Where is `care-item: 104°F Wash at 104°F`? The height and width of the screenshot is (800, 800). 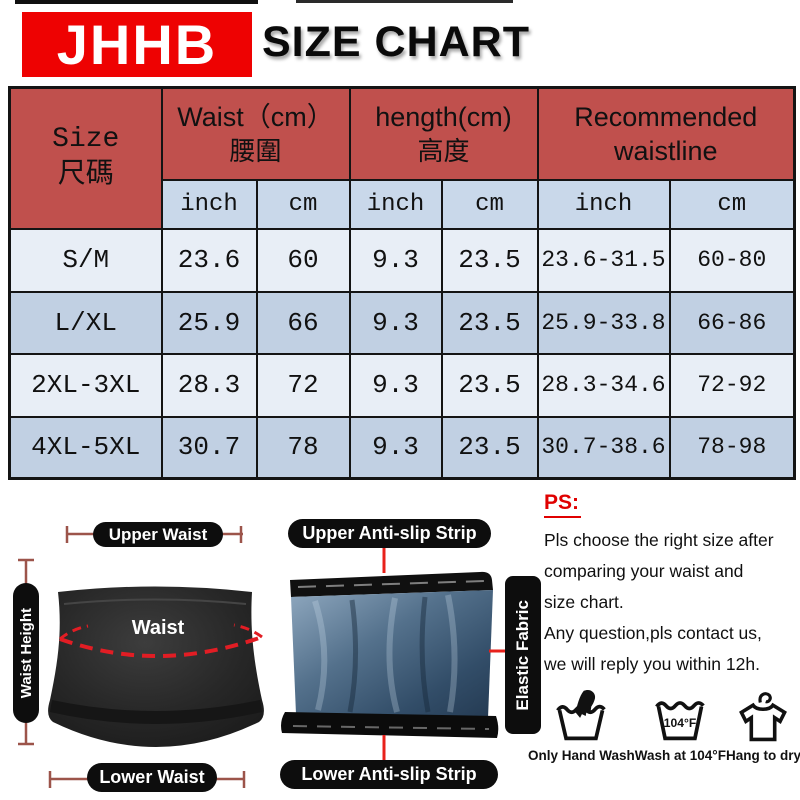 care-item: 104°F Wash at 104°F is located at coordinates (680, 725).